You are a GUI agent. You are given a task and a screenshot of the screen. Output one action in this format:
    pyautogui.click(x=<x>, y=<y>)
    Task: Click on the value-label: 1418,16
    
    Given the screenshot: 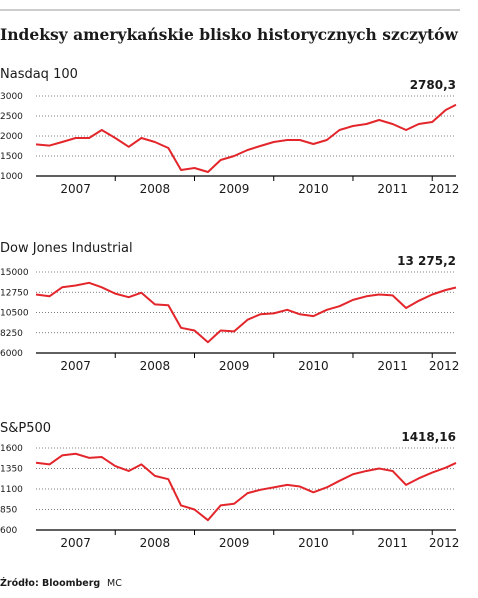 What is the action you would take?
    pyautogui.click(x=428, y=437)
    